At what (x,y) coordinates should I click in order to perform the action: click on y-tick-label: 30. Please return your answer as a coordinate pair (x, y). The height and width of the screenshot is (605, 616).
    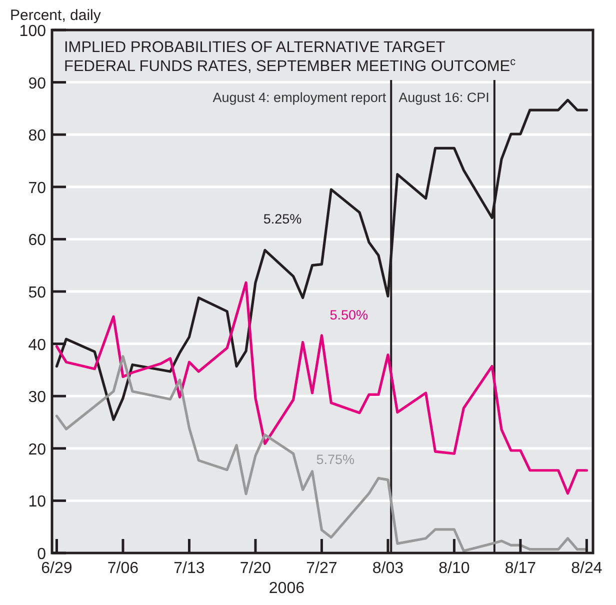
    Looking at the image, I should click on (37, 397).